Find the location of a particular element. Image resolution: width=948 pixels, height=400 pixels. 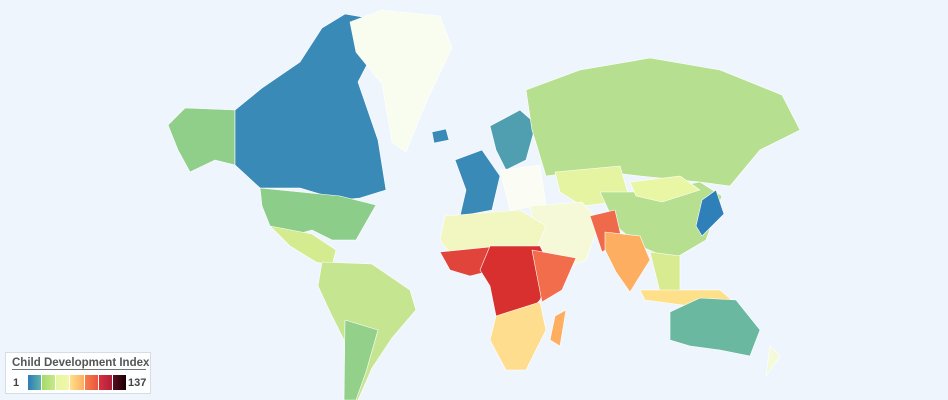

region-scandinavia is located at coordinates (513, 140).